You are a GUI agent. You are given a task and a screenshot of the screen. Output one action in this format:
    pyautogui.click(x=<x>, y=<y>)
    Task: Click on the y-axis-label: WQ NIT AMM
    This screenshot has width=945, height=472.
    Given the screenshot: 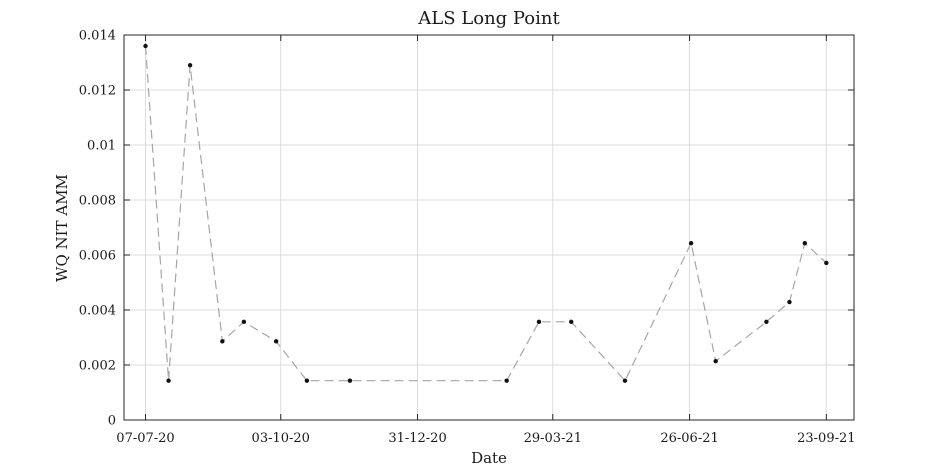 What is the action you would take?
    pyautogui.click(x=62, y=228)
    